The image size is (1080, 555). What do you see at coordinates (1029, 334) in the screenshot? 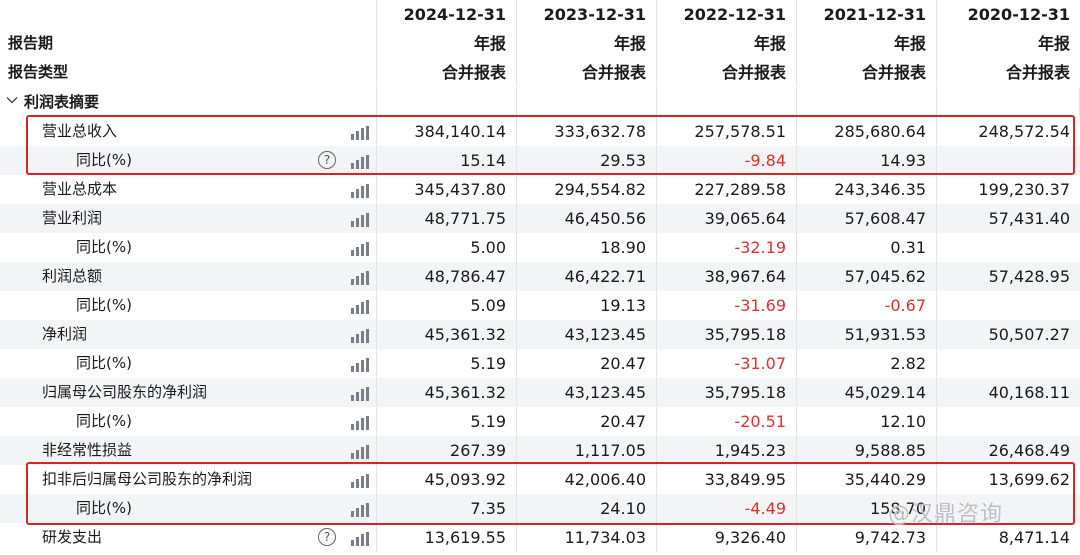
I see `value-cell: 50,507.27` at bounding box center [1029, 334].